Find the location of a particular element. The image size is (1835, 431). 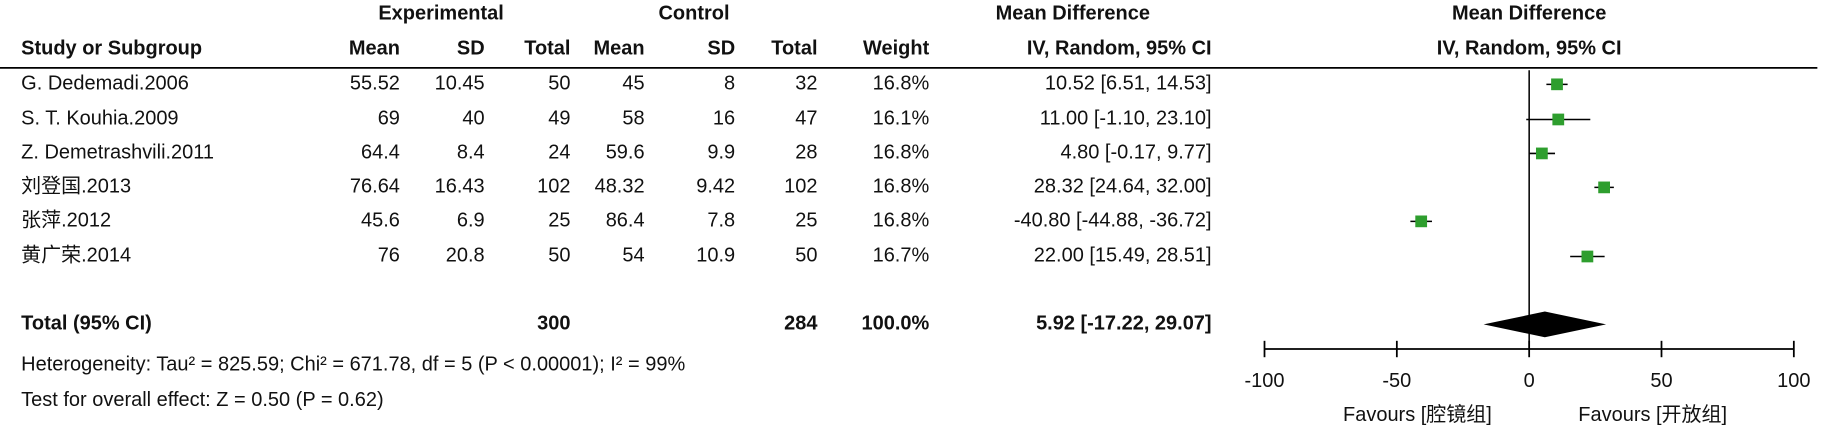

x-tick-label: 0 is located at coordinates (1529, 381).